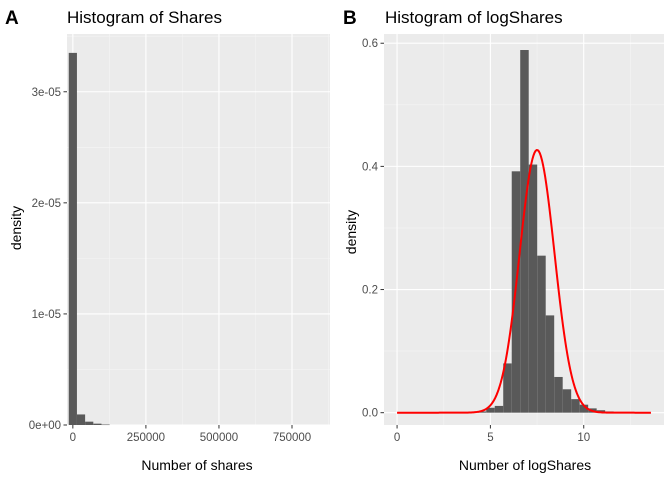  I want to click on panel-a-tag: A, so click(12, 18).